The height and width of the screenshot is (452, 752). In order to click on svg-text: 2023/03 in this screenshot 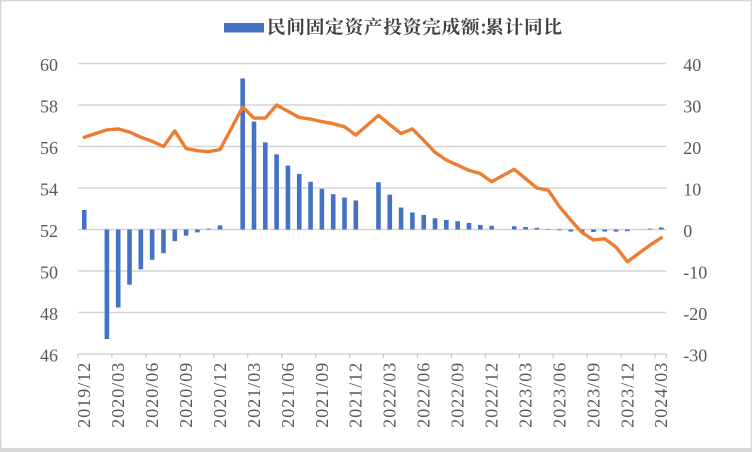, I will do `click(526, 395)`.